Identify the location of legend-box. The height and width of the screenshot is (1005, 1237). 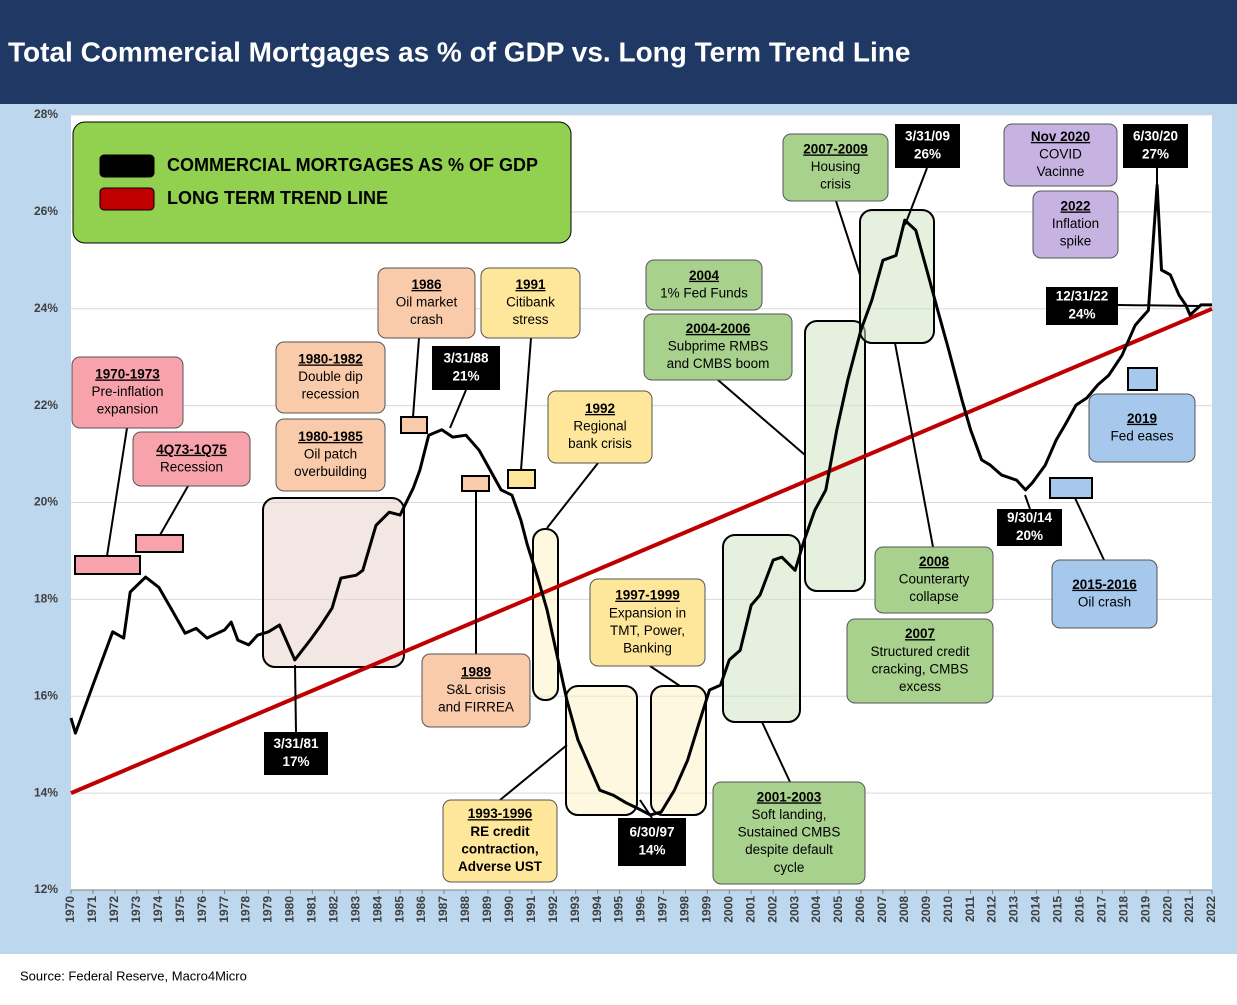
(322, 182).